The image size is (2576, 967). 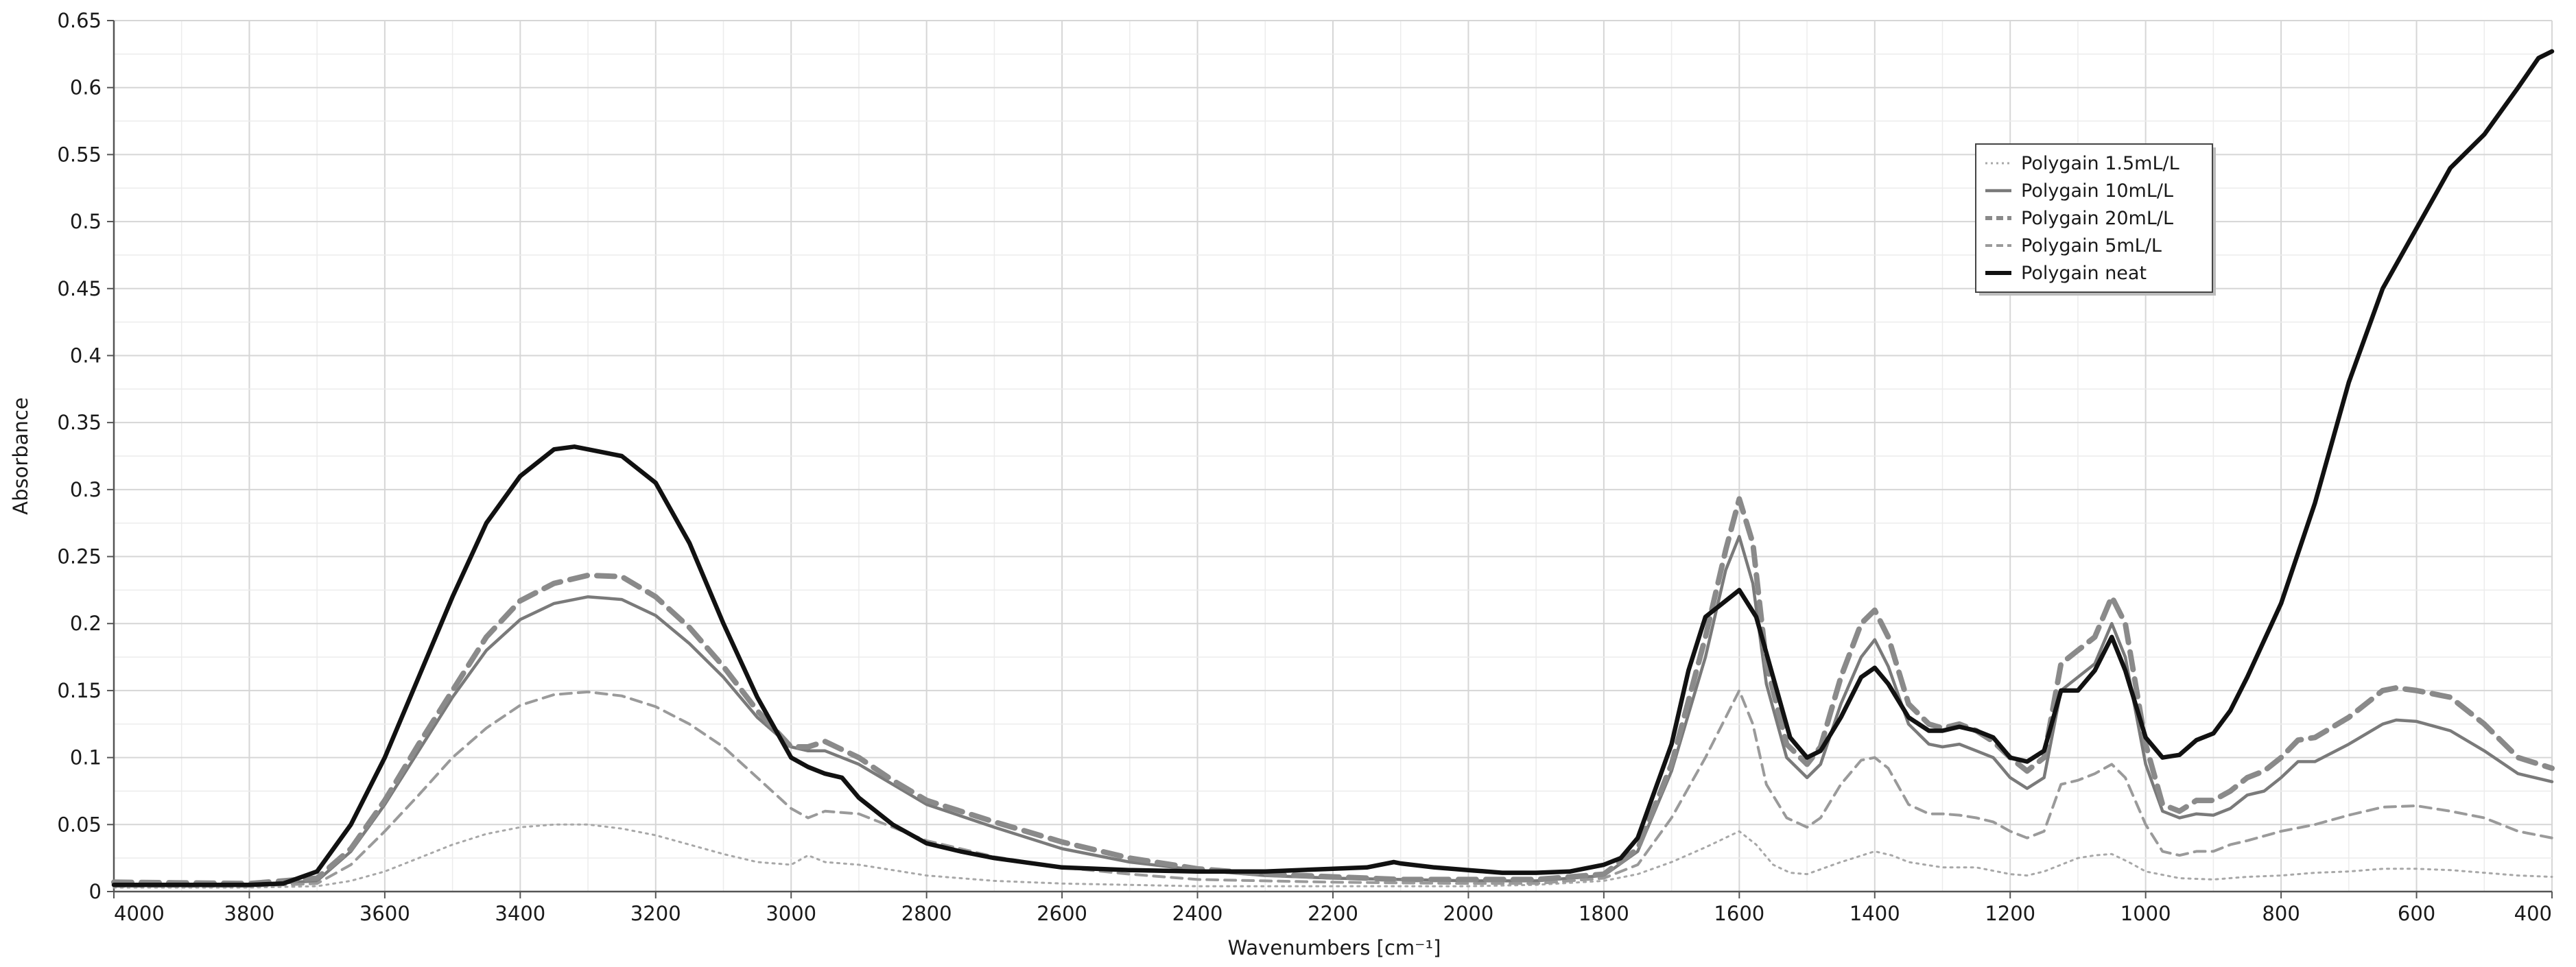 What do you see at coordinates (2010, 913) in the screenshot?
I see `x-tick-label: 1200` at bounding box center [2010, 913].